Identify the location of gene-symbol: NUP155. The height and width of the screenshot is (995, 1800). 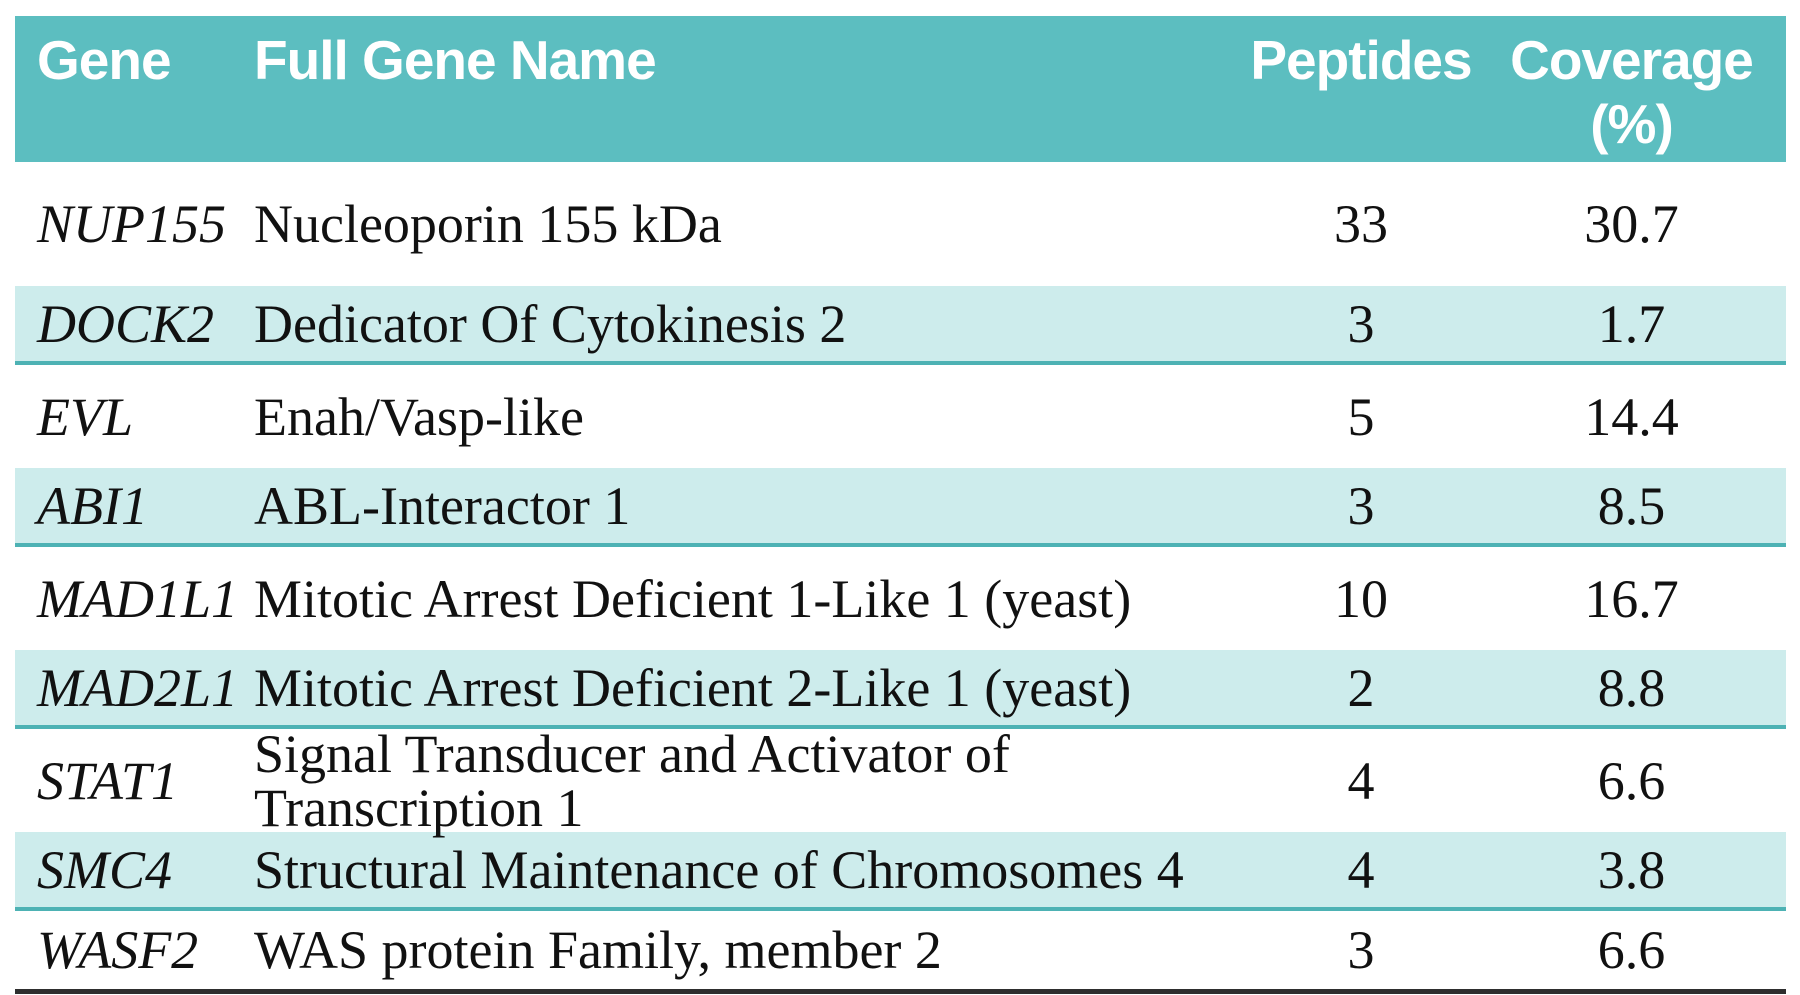
(131, 224).